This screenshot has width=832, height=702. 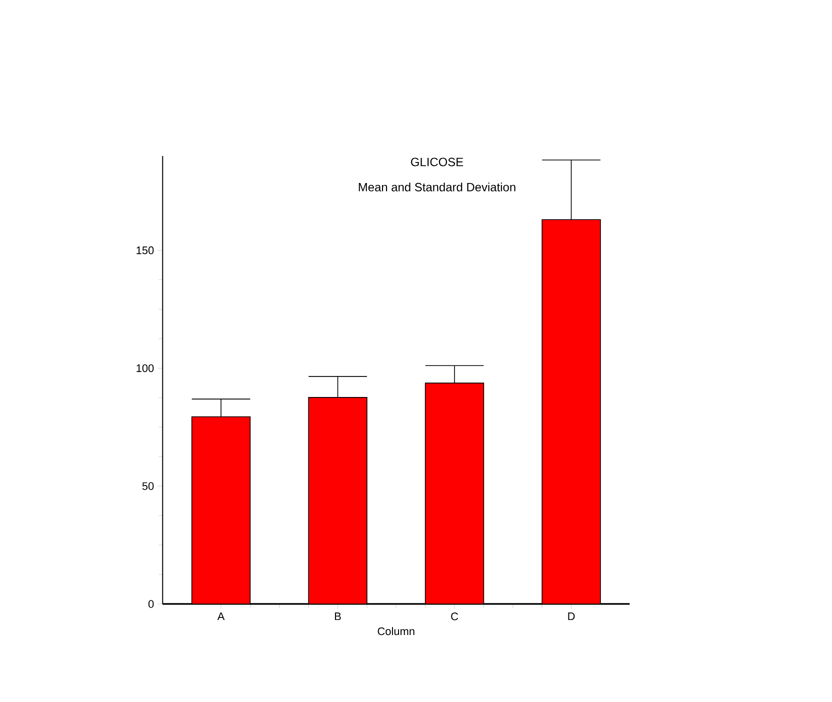 What do you see at coordinates (454, 616) in the screenshot?
I see `x-tick-label: C` at bounding box center [454, 616].